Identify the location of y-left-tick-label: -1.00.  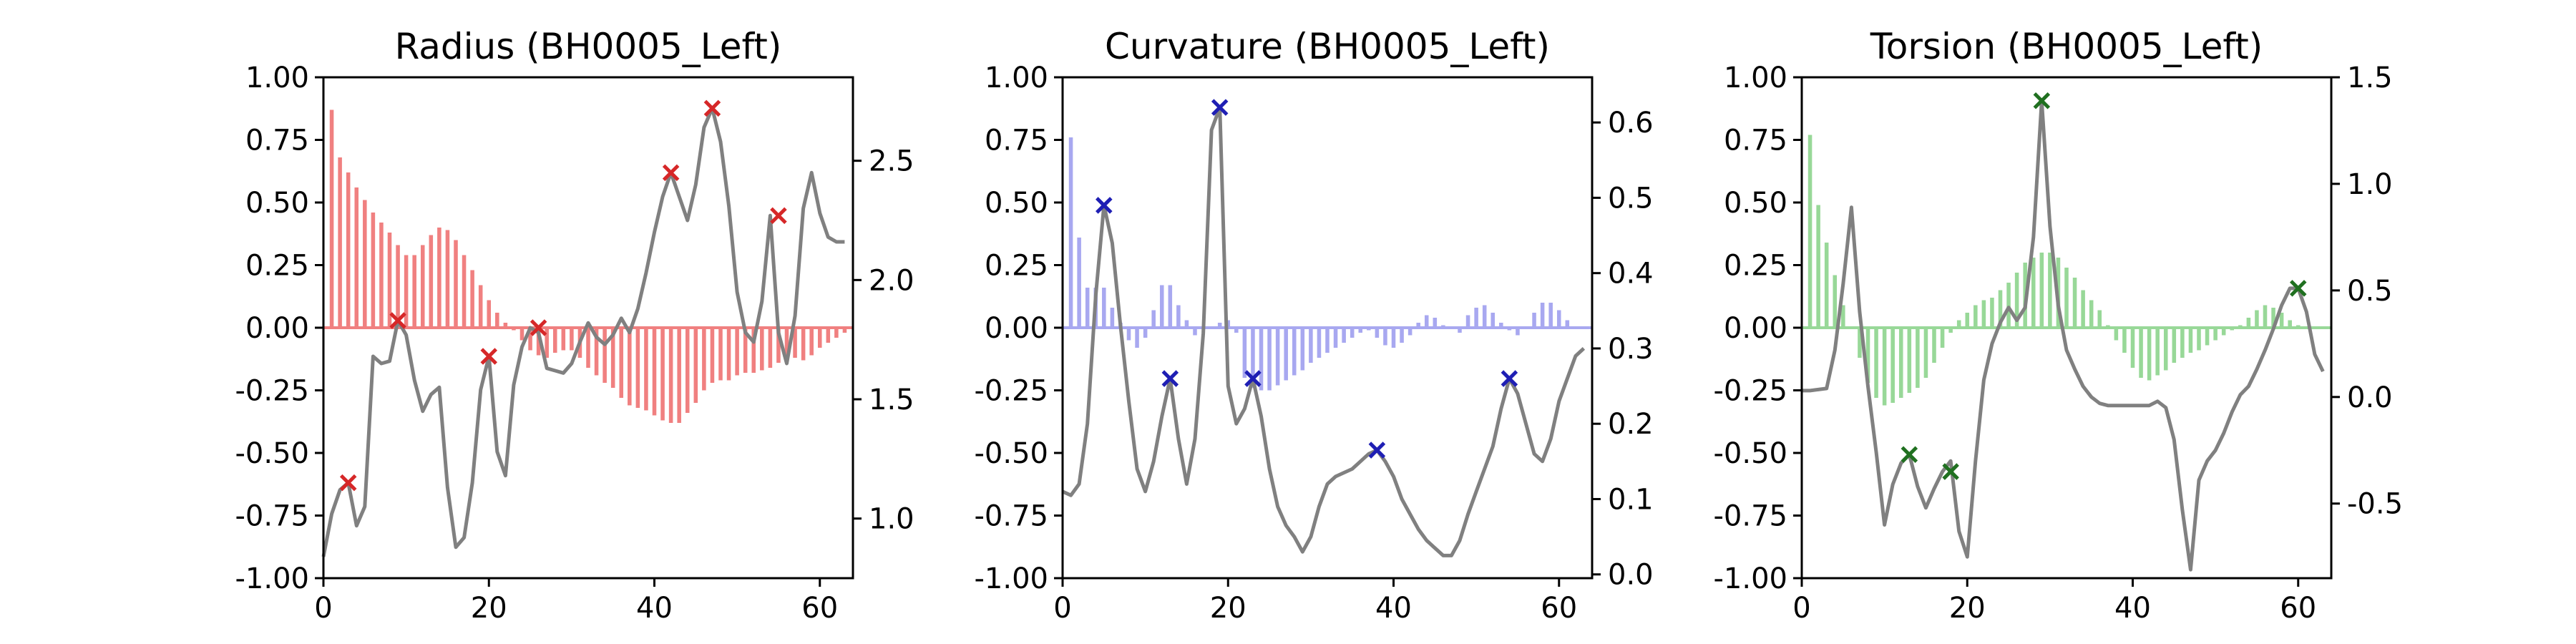
(1012, 578).